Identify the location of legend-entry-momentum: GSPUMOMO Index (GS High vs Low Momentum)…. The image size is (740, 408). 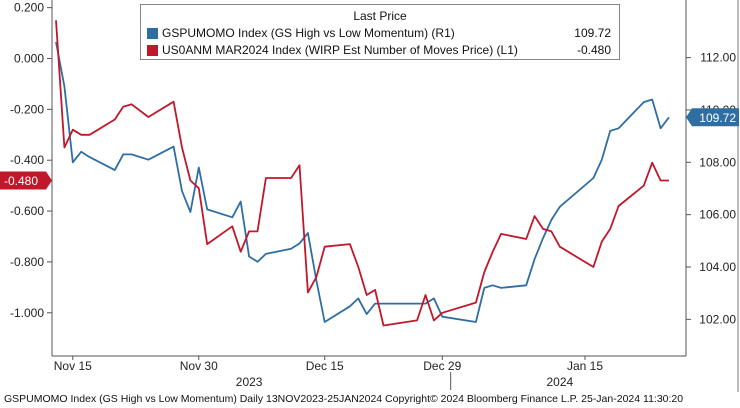
(379, 33).